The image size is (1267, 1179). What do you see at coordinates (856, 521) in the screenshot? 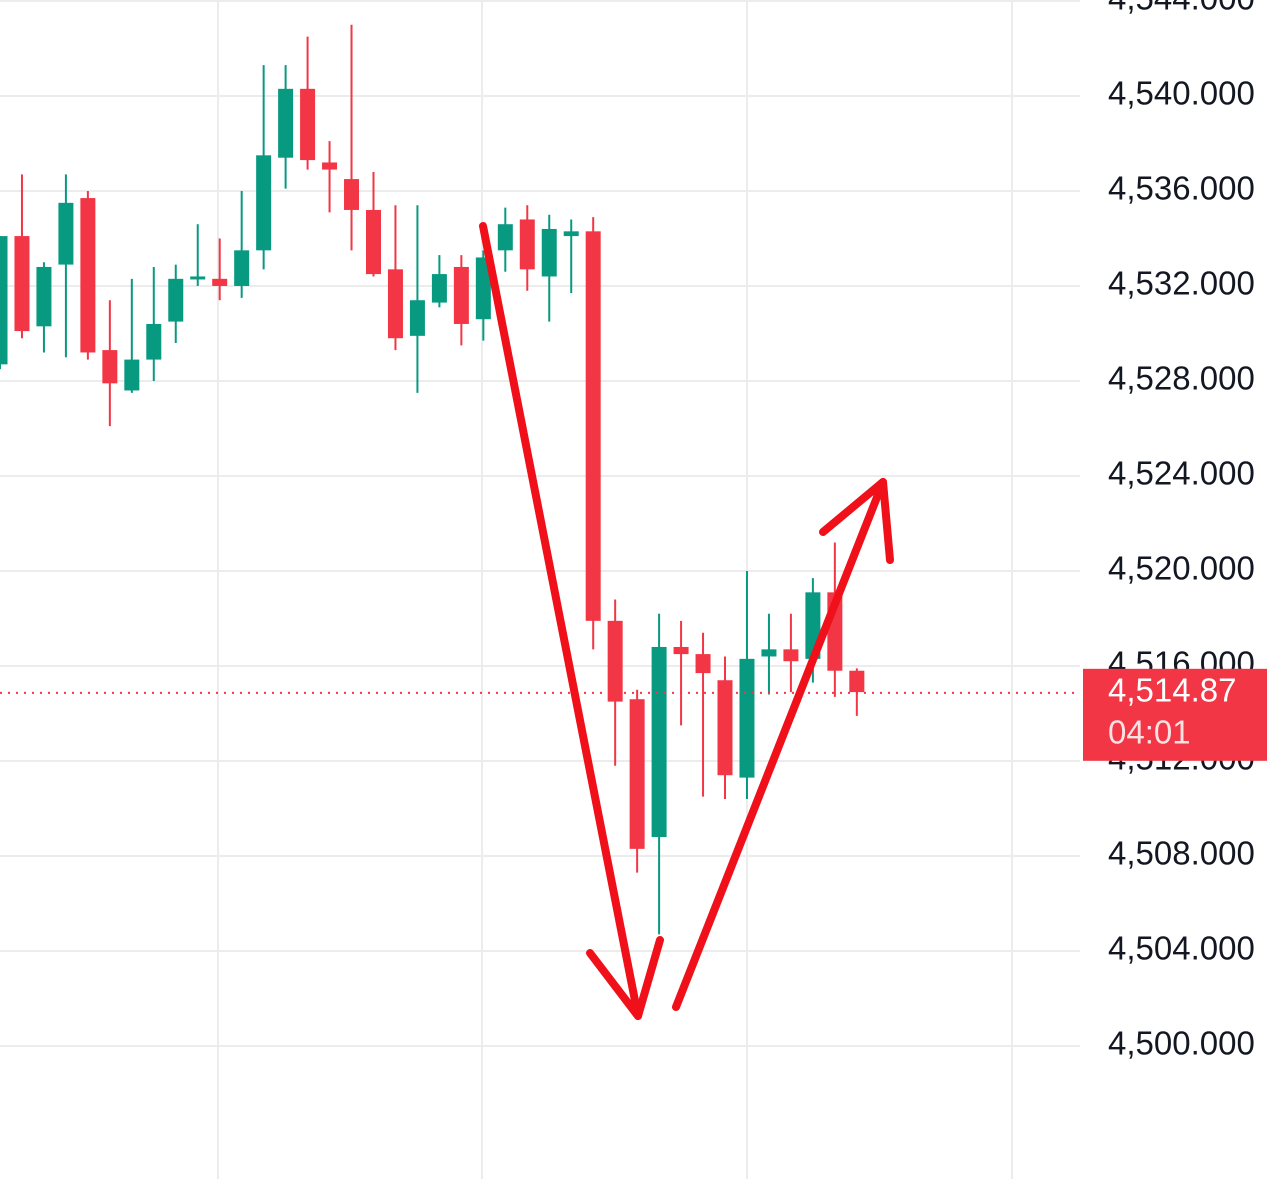
I see `arrow-up-head` at bounding box center [856, 521].